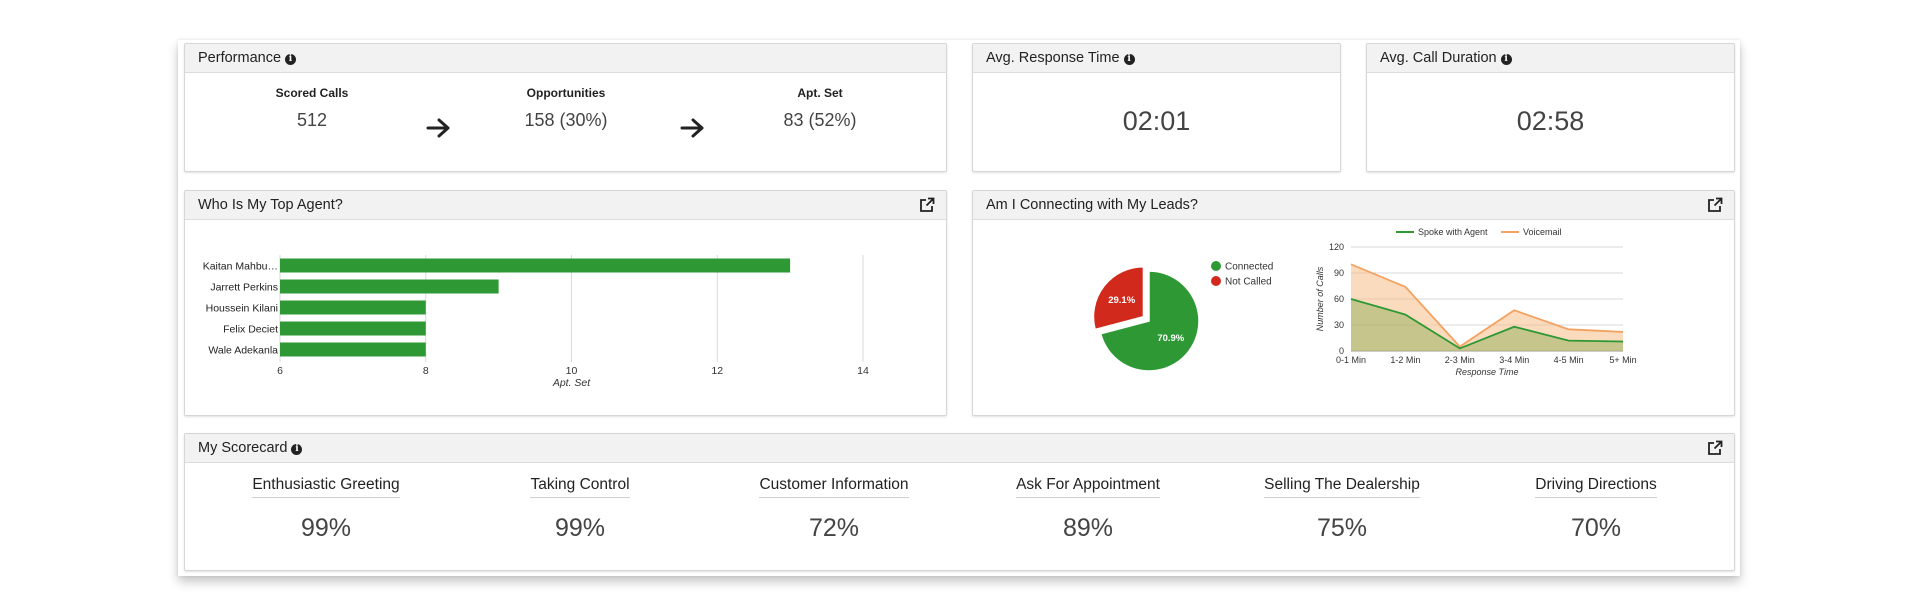 This screenshot has width=1920, height=615. What do you see at coordinates (1342, 509) in the screenshot?
I see `scorecard-item-selling-the-dealership: Selling The Dealership 75%` at bounding box center [1342, 509].